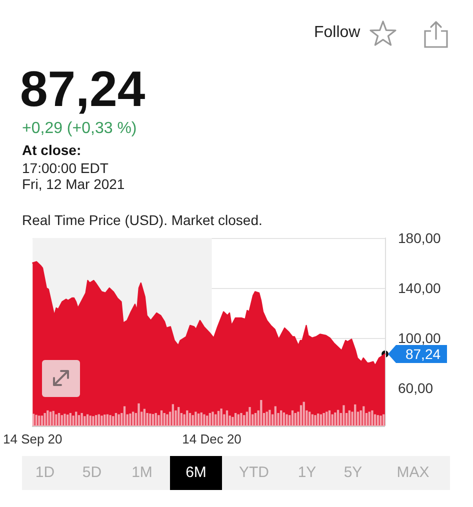  What do you see at coordinates (142, 473) in the screenshot?
I see `text: 1M` at bounding box center [142, 473].